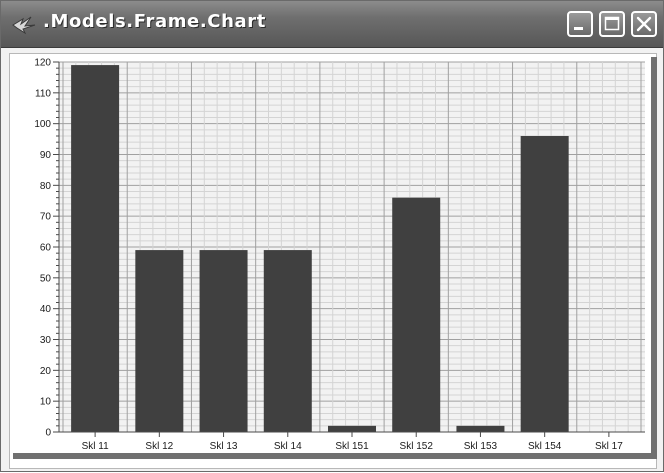 This screenshot has width=664, height=473. Describe the element at coordinates (95, 446) in the screenshot. I see `x-tick-label: Skl 11` at that location.